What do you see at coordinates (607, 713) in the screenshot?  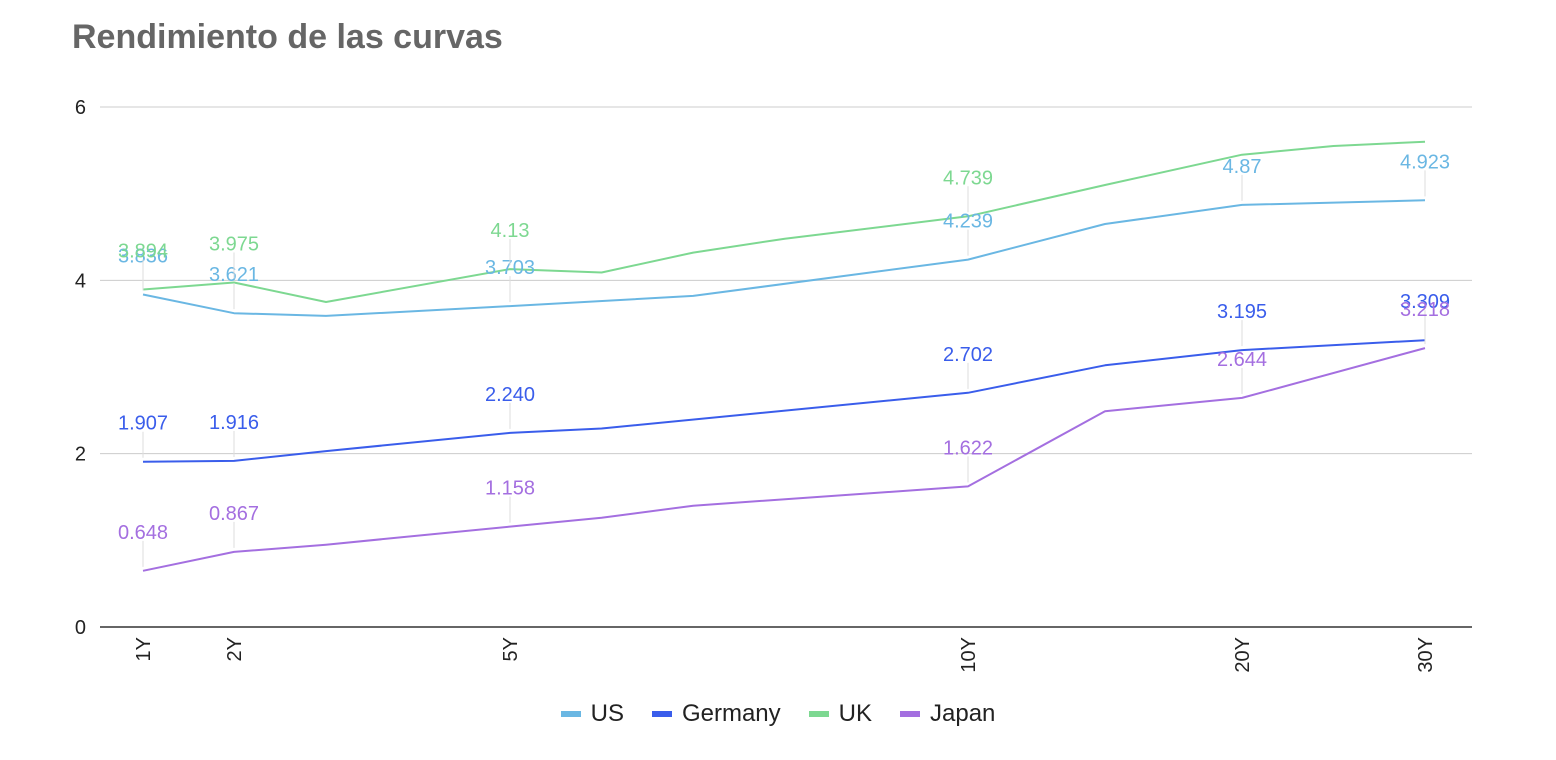 I see `legend-label: US` at bounding box center [607, 713].